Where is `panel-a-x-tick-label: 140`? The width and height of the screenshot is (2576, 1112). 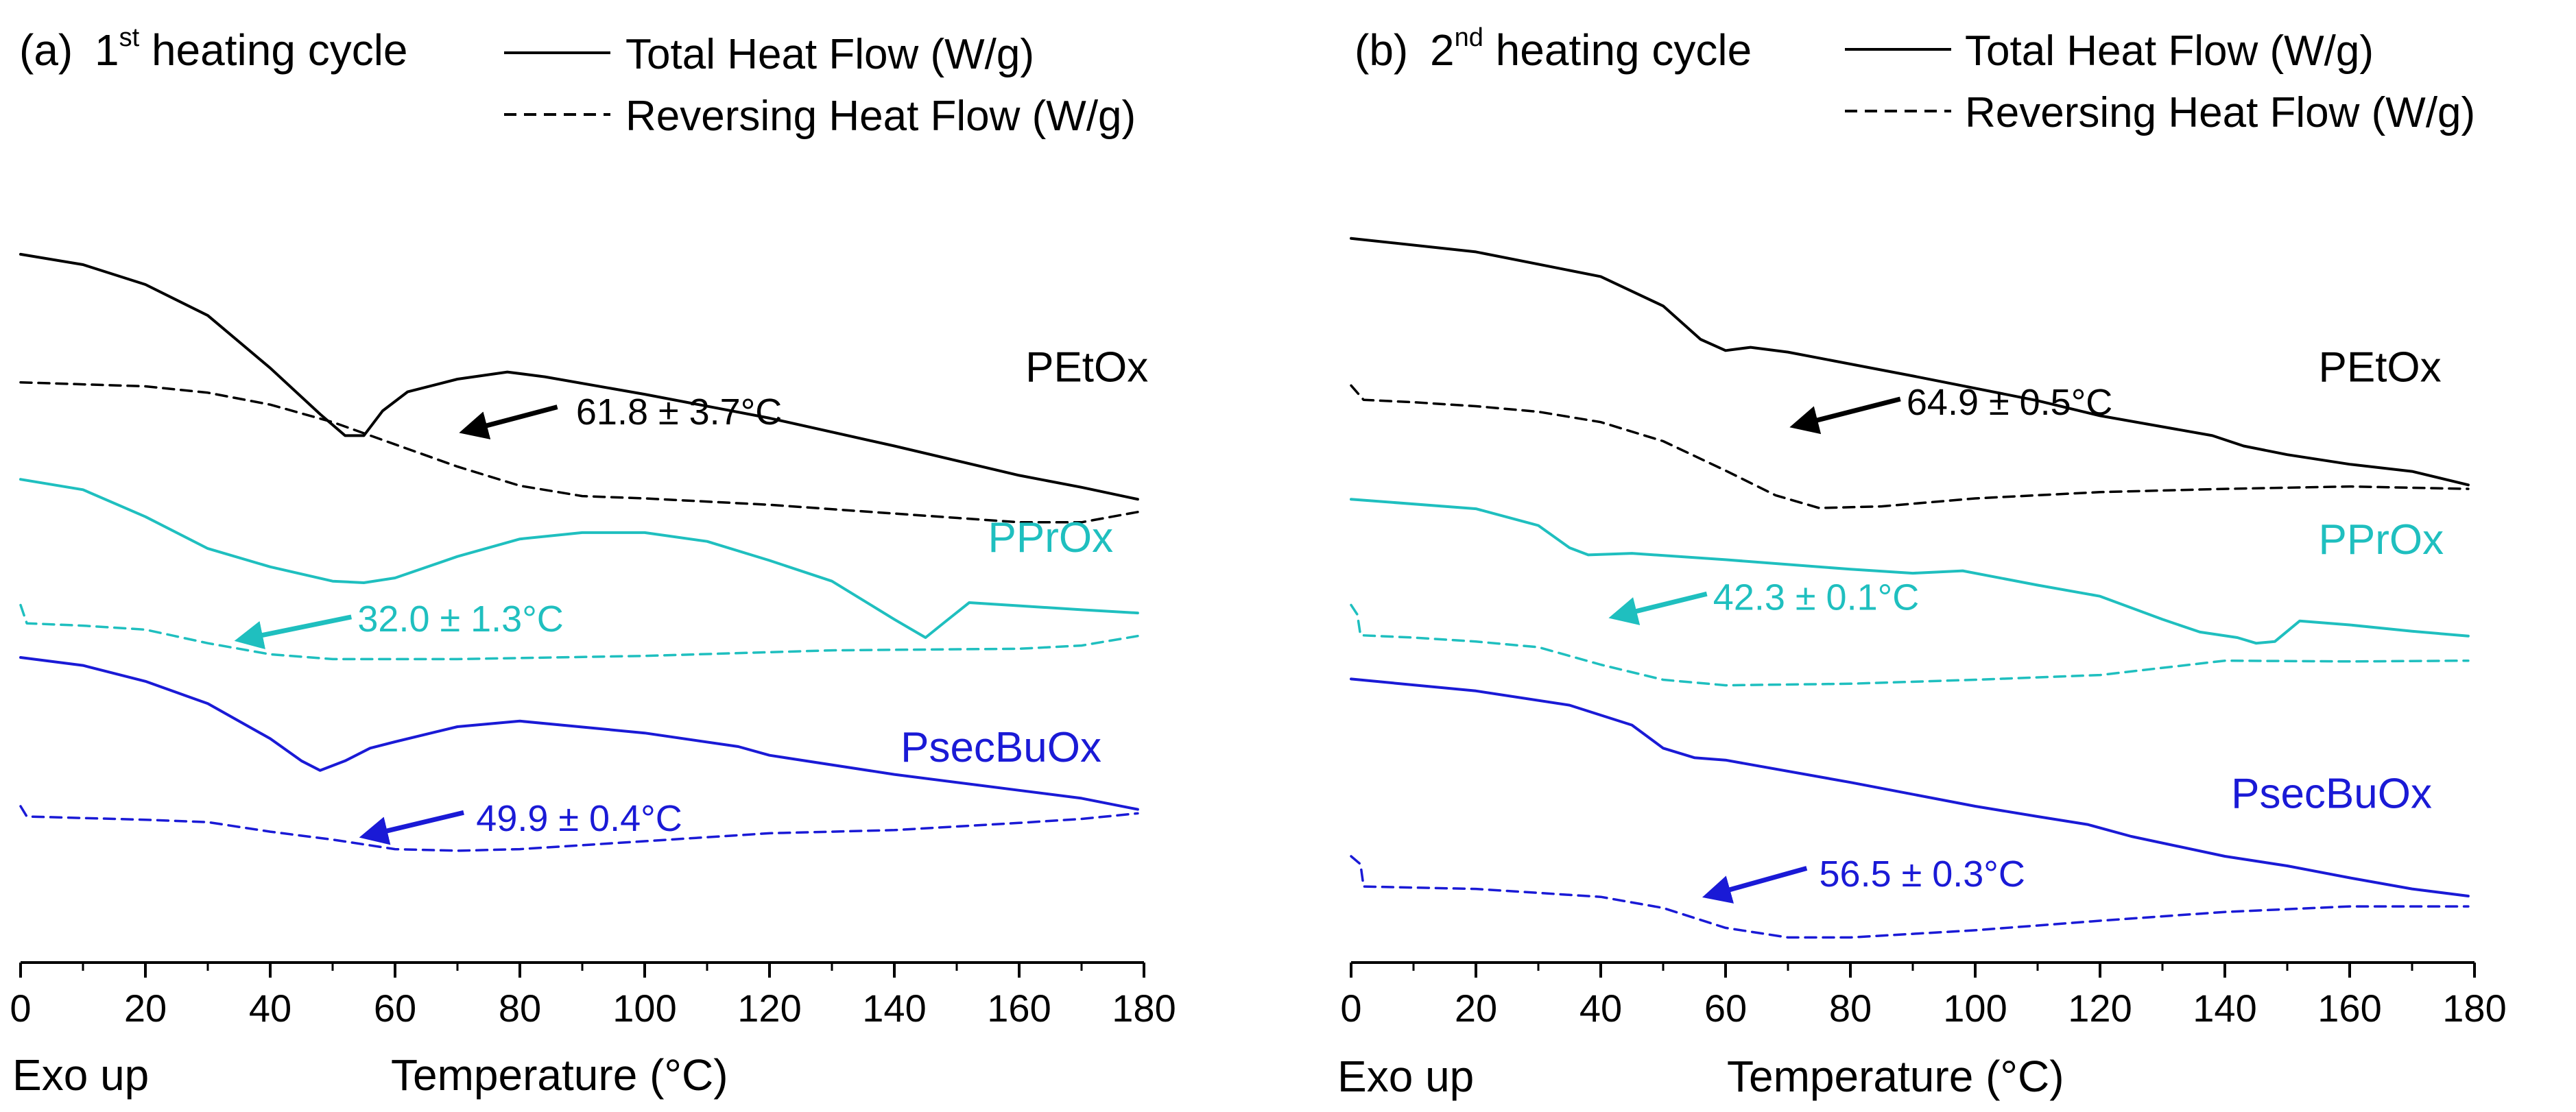
panel-a-x-tick-label: 140 is located at coordinates (894, 1008).